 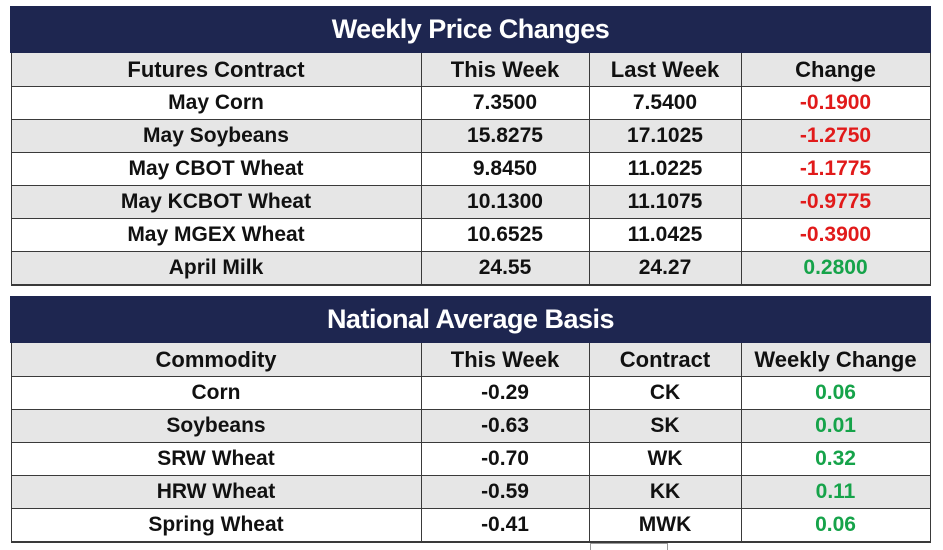 I want to click on col-header-commodity: Commodity, so click(x=216, y=359).